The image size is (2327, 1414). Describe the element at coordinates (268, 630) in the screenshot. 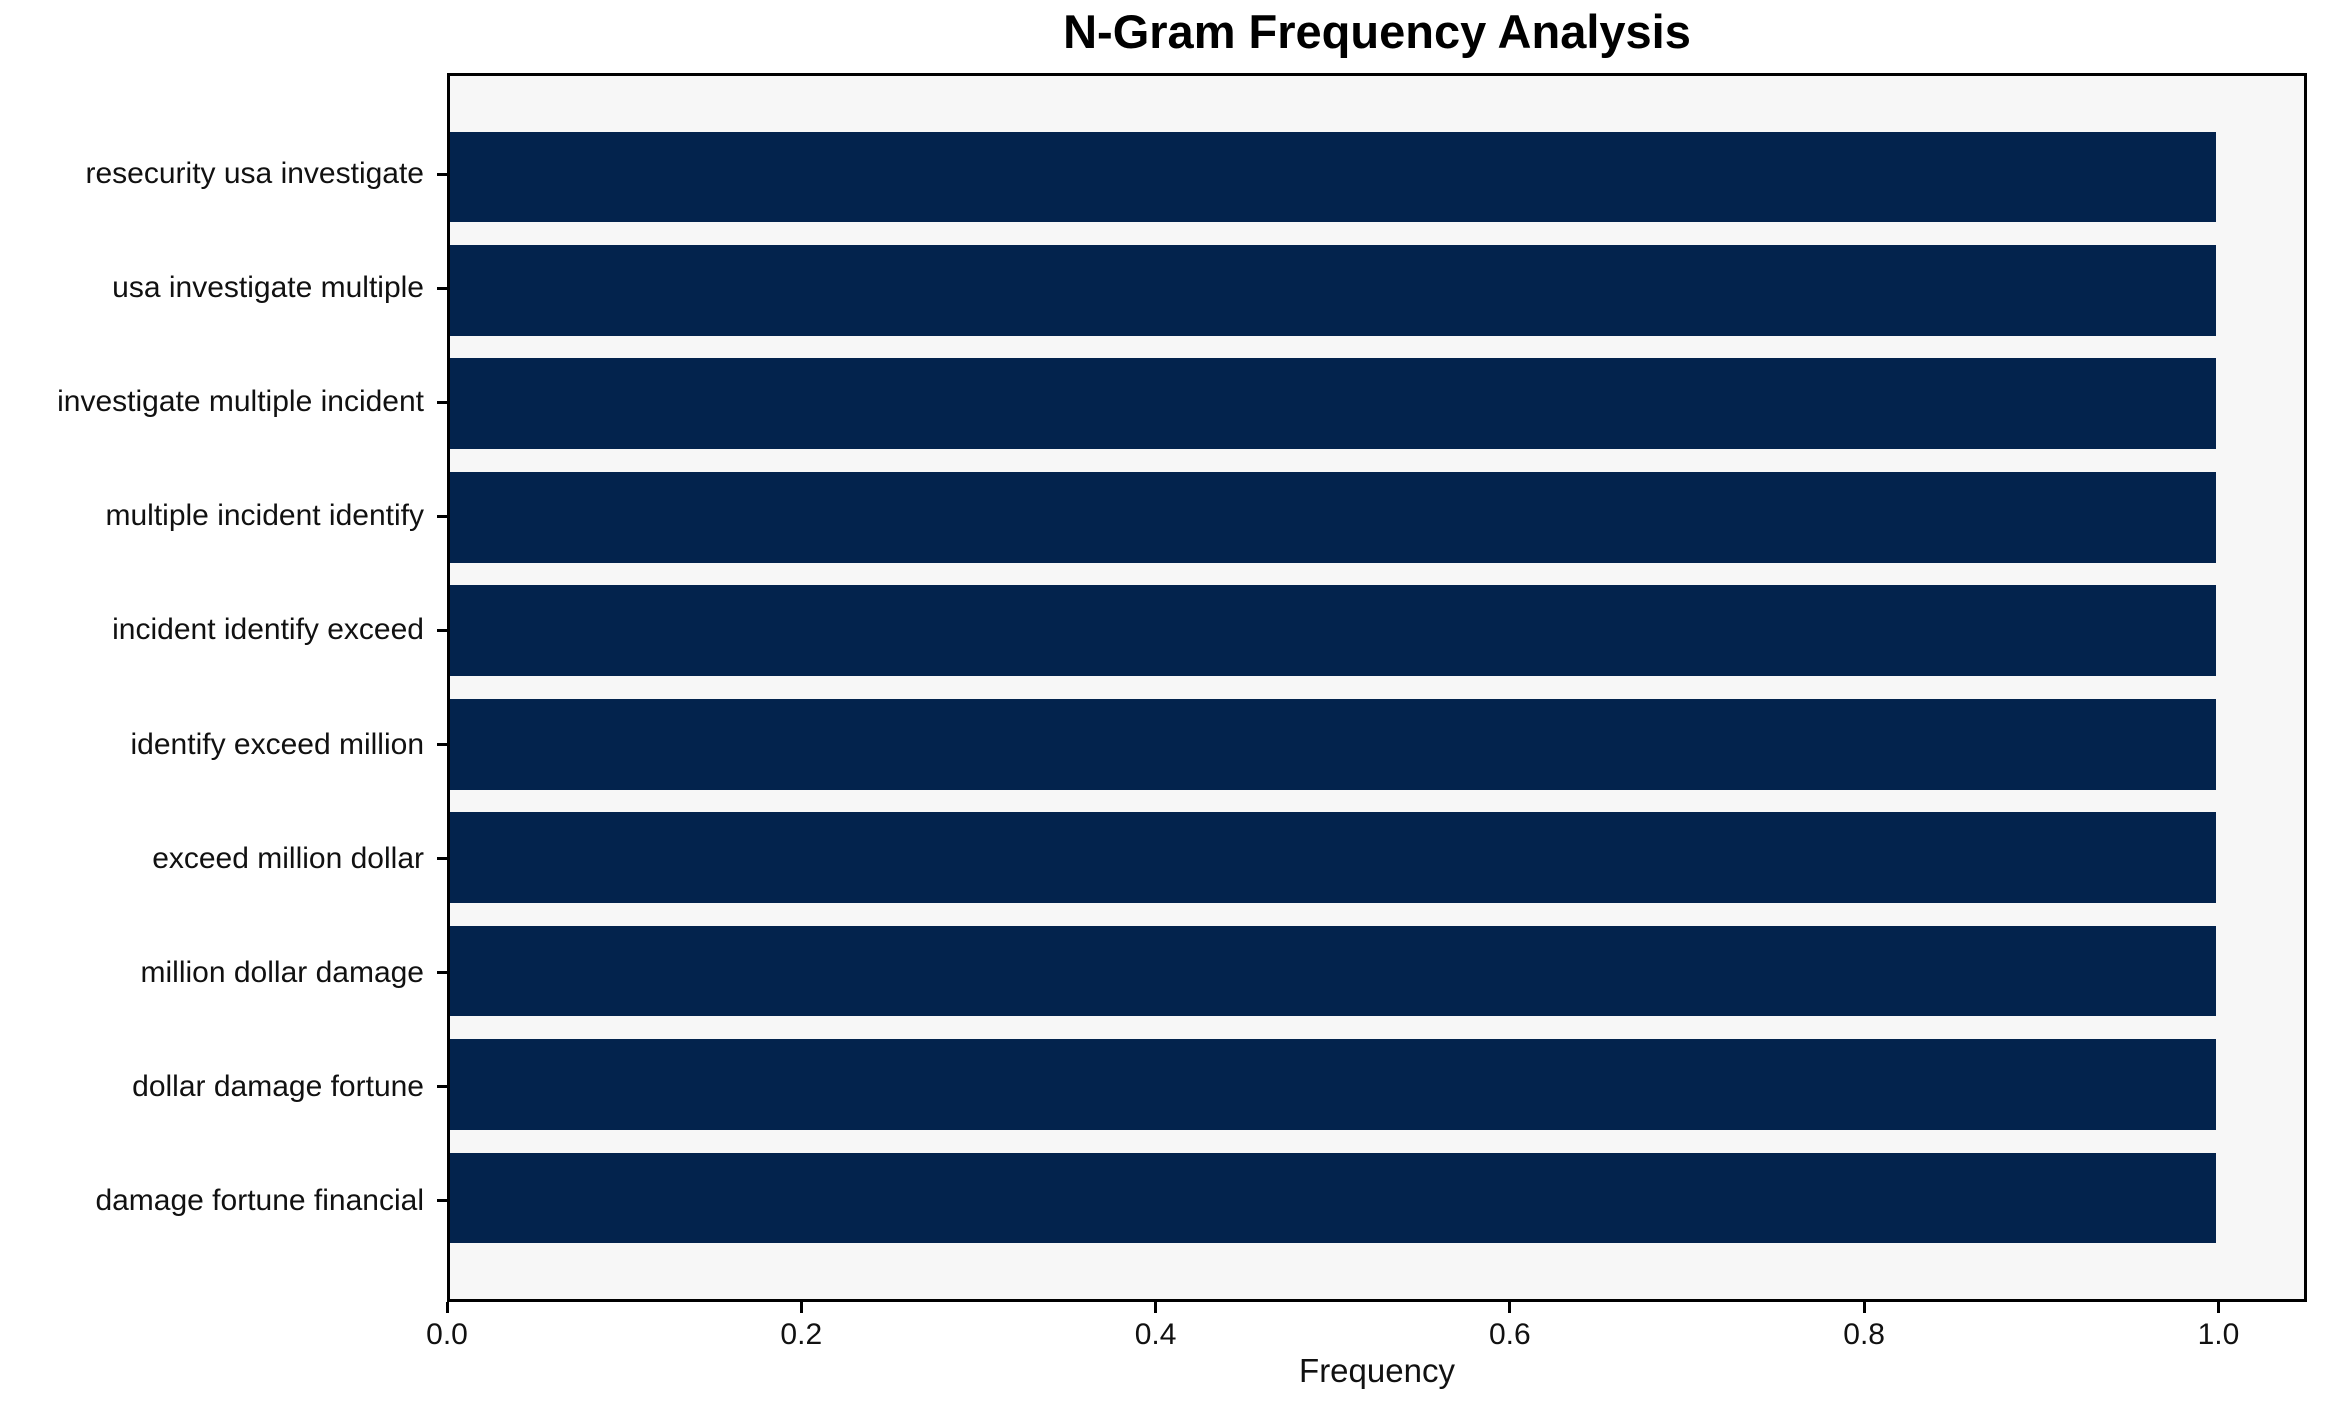

I see `y-tick-label: incident identify exceed` at that location.